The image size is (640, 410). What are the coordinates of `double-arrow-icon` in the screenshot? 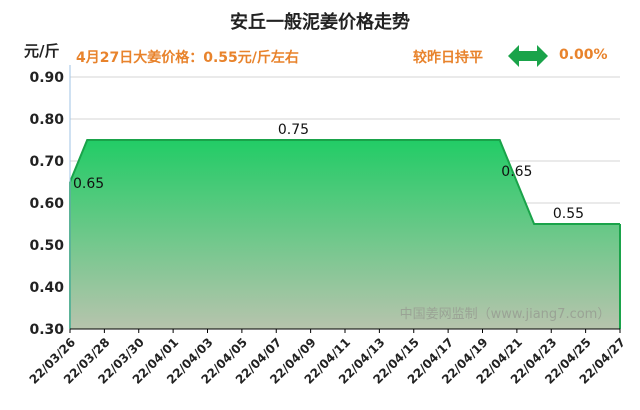 It's located at (528, 56).